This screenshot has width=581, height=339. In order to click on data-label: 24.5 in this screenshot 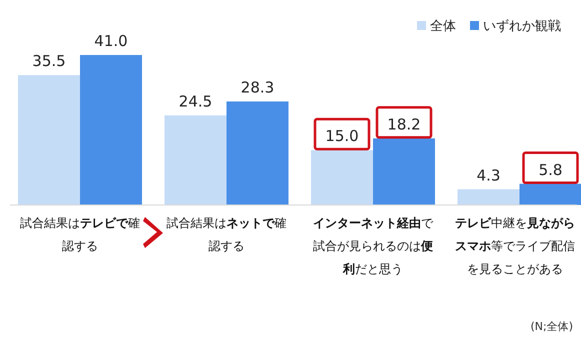, I will do `click(195, 101)`.